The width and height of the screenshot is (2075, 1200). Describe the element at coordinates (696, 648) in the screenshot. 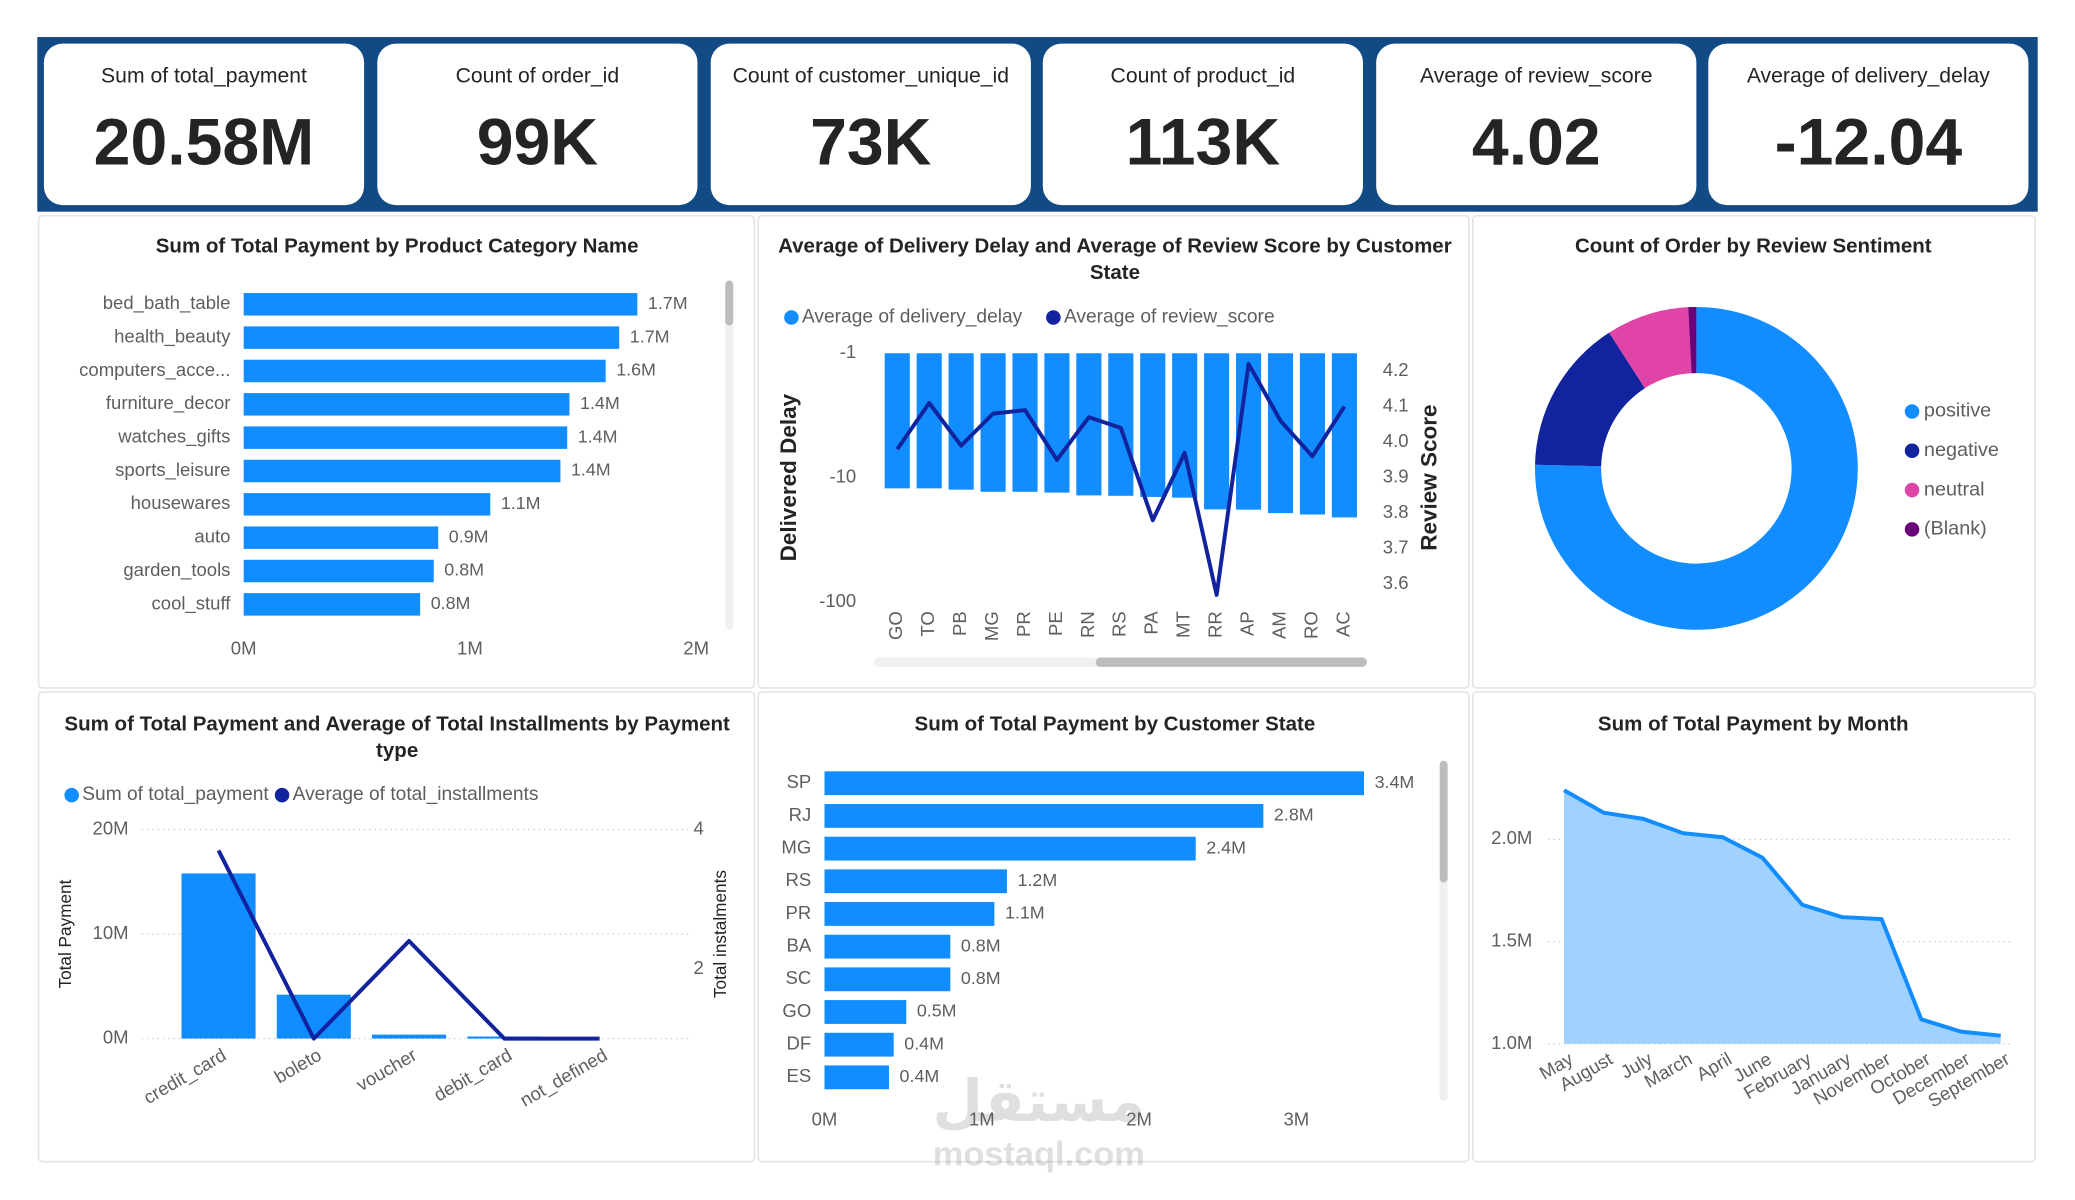

I see `x-tick-label: 2M` at that location.